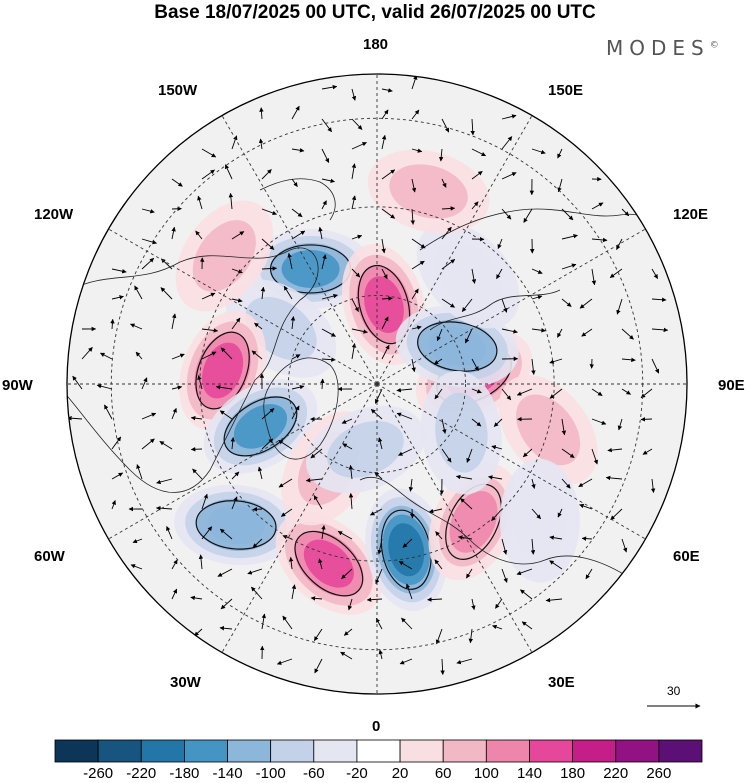  What do you see at coordinates (492, 526) in the screenshot?
I see `coast-europe` at bounding box center [492, 526].